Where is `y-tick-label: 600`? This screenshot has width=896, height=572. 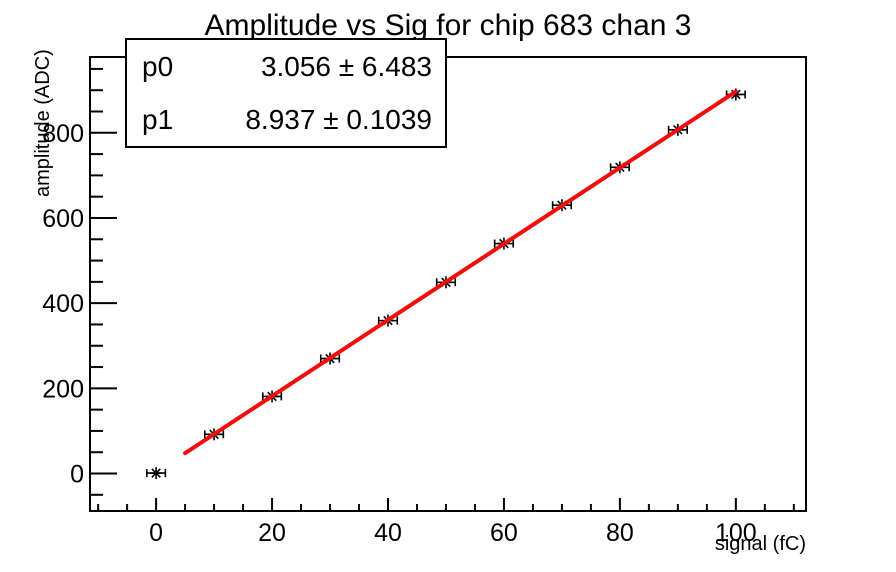 y-tick-label: 600 is located at coordinates (63, 219).